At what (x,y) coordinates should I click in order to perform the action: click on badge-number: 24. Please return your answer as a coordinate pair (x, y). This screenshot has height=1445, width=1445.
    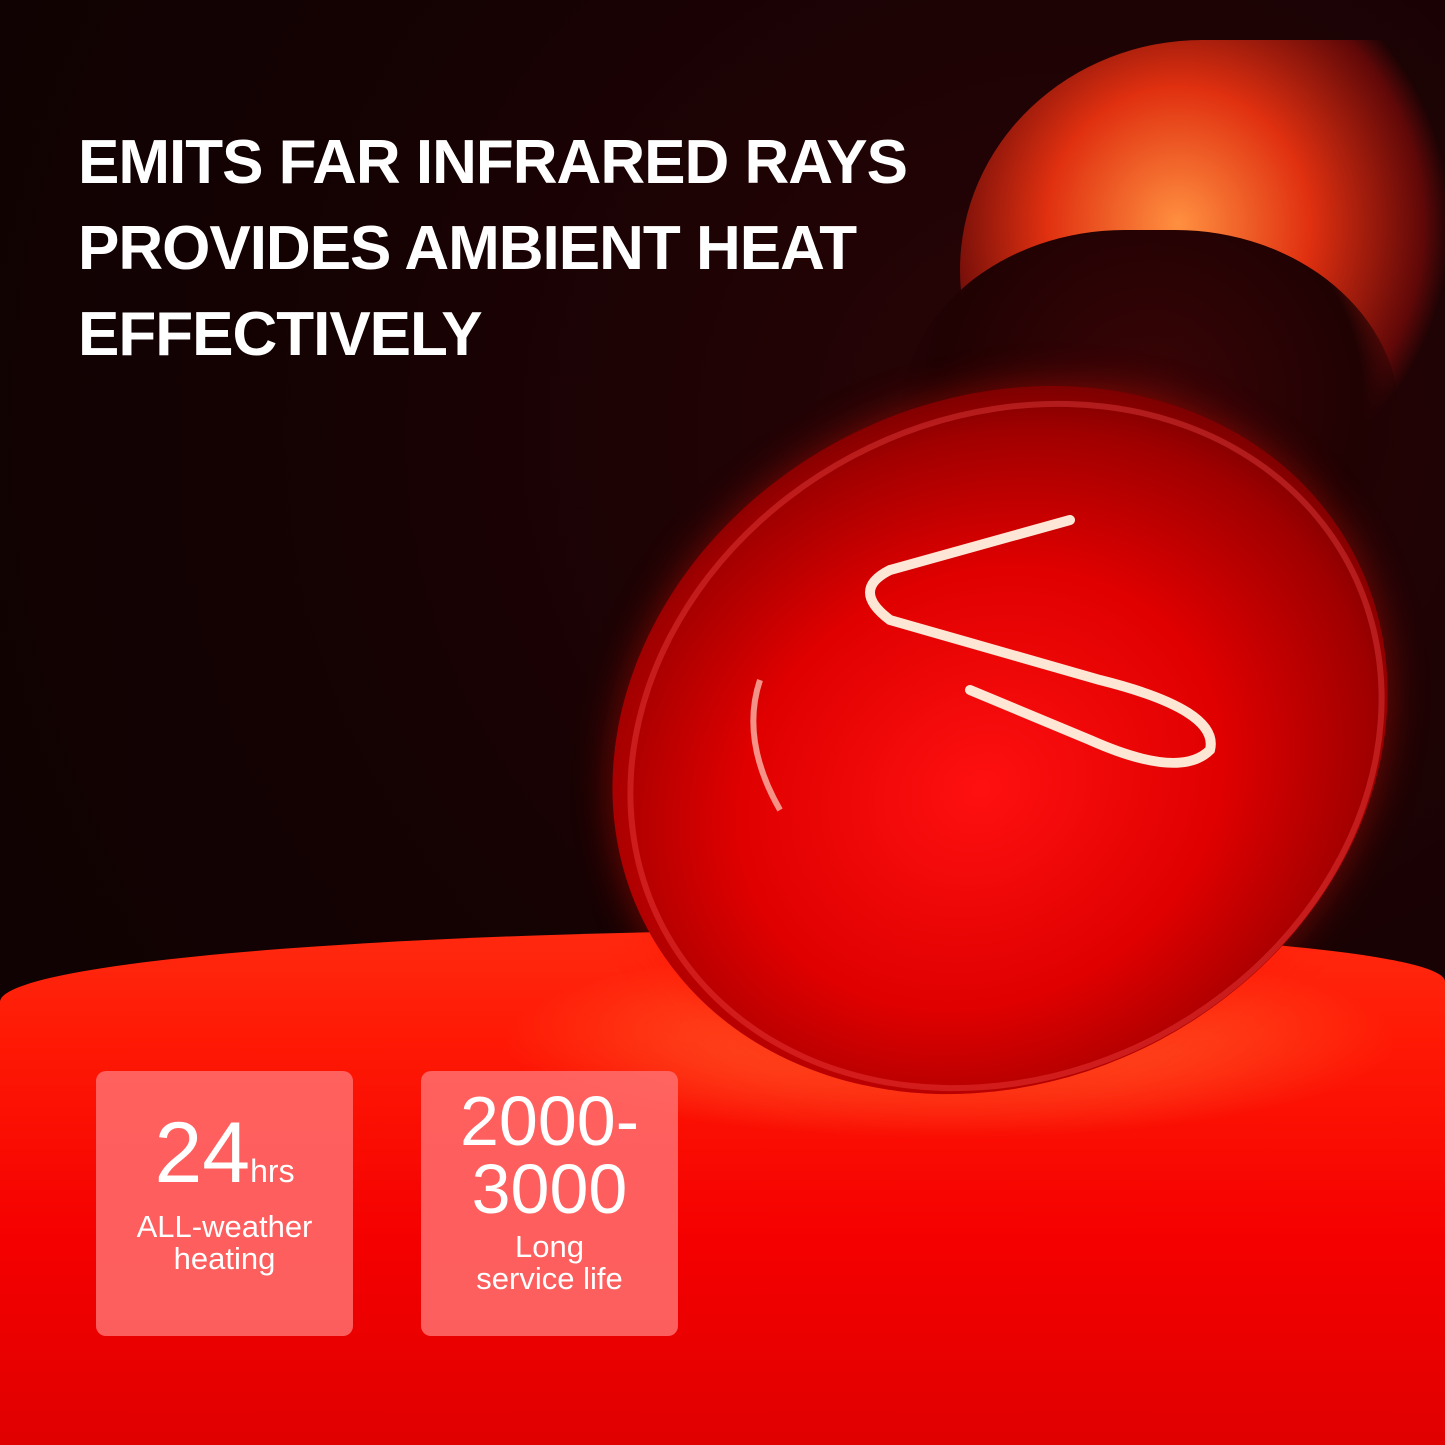
    Looking at the image, I should click on (202, 1153).